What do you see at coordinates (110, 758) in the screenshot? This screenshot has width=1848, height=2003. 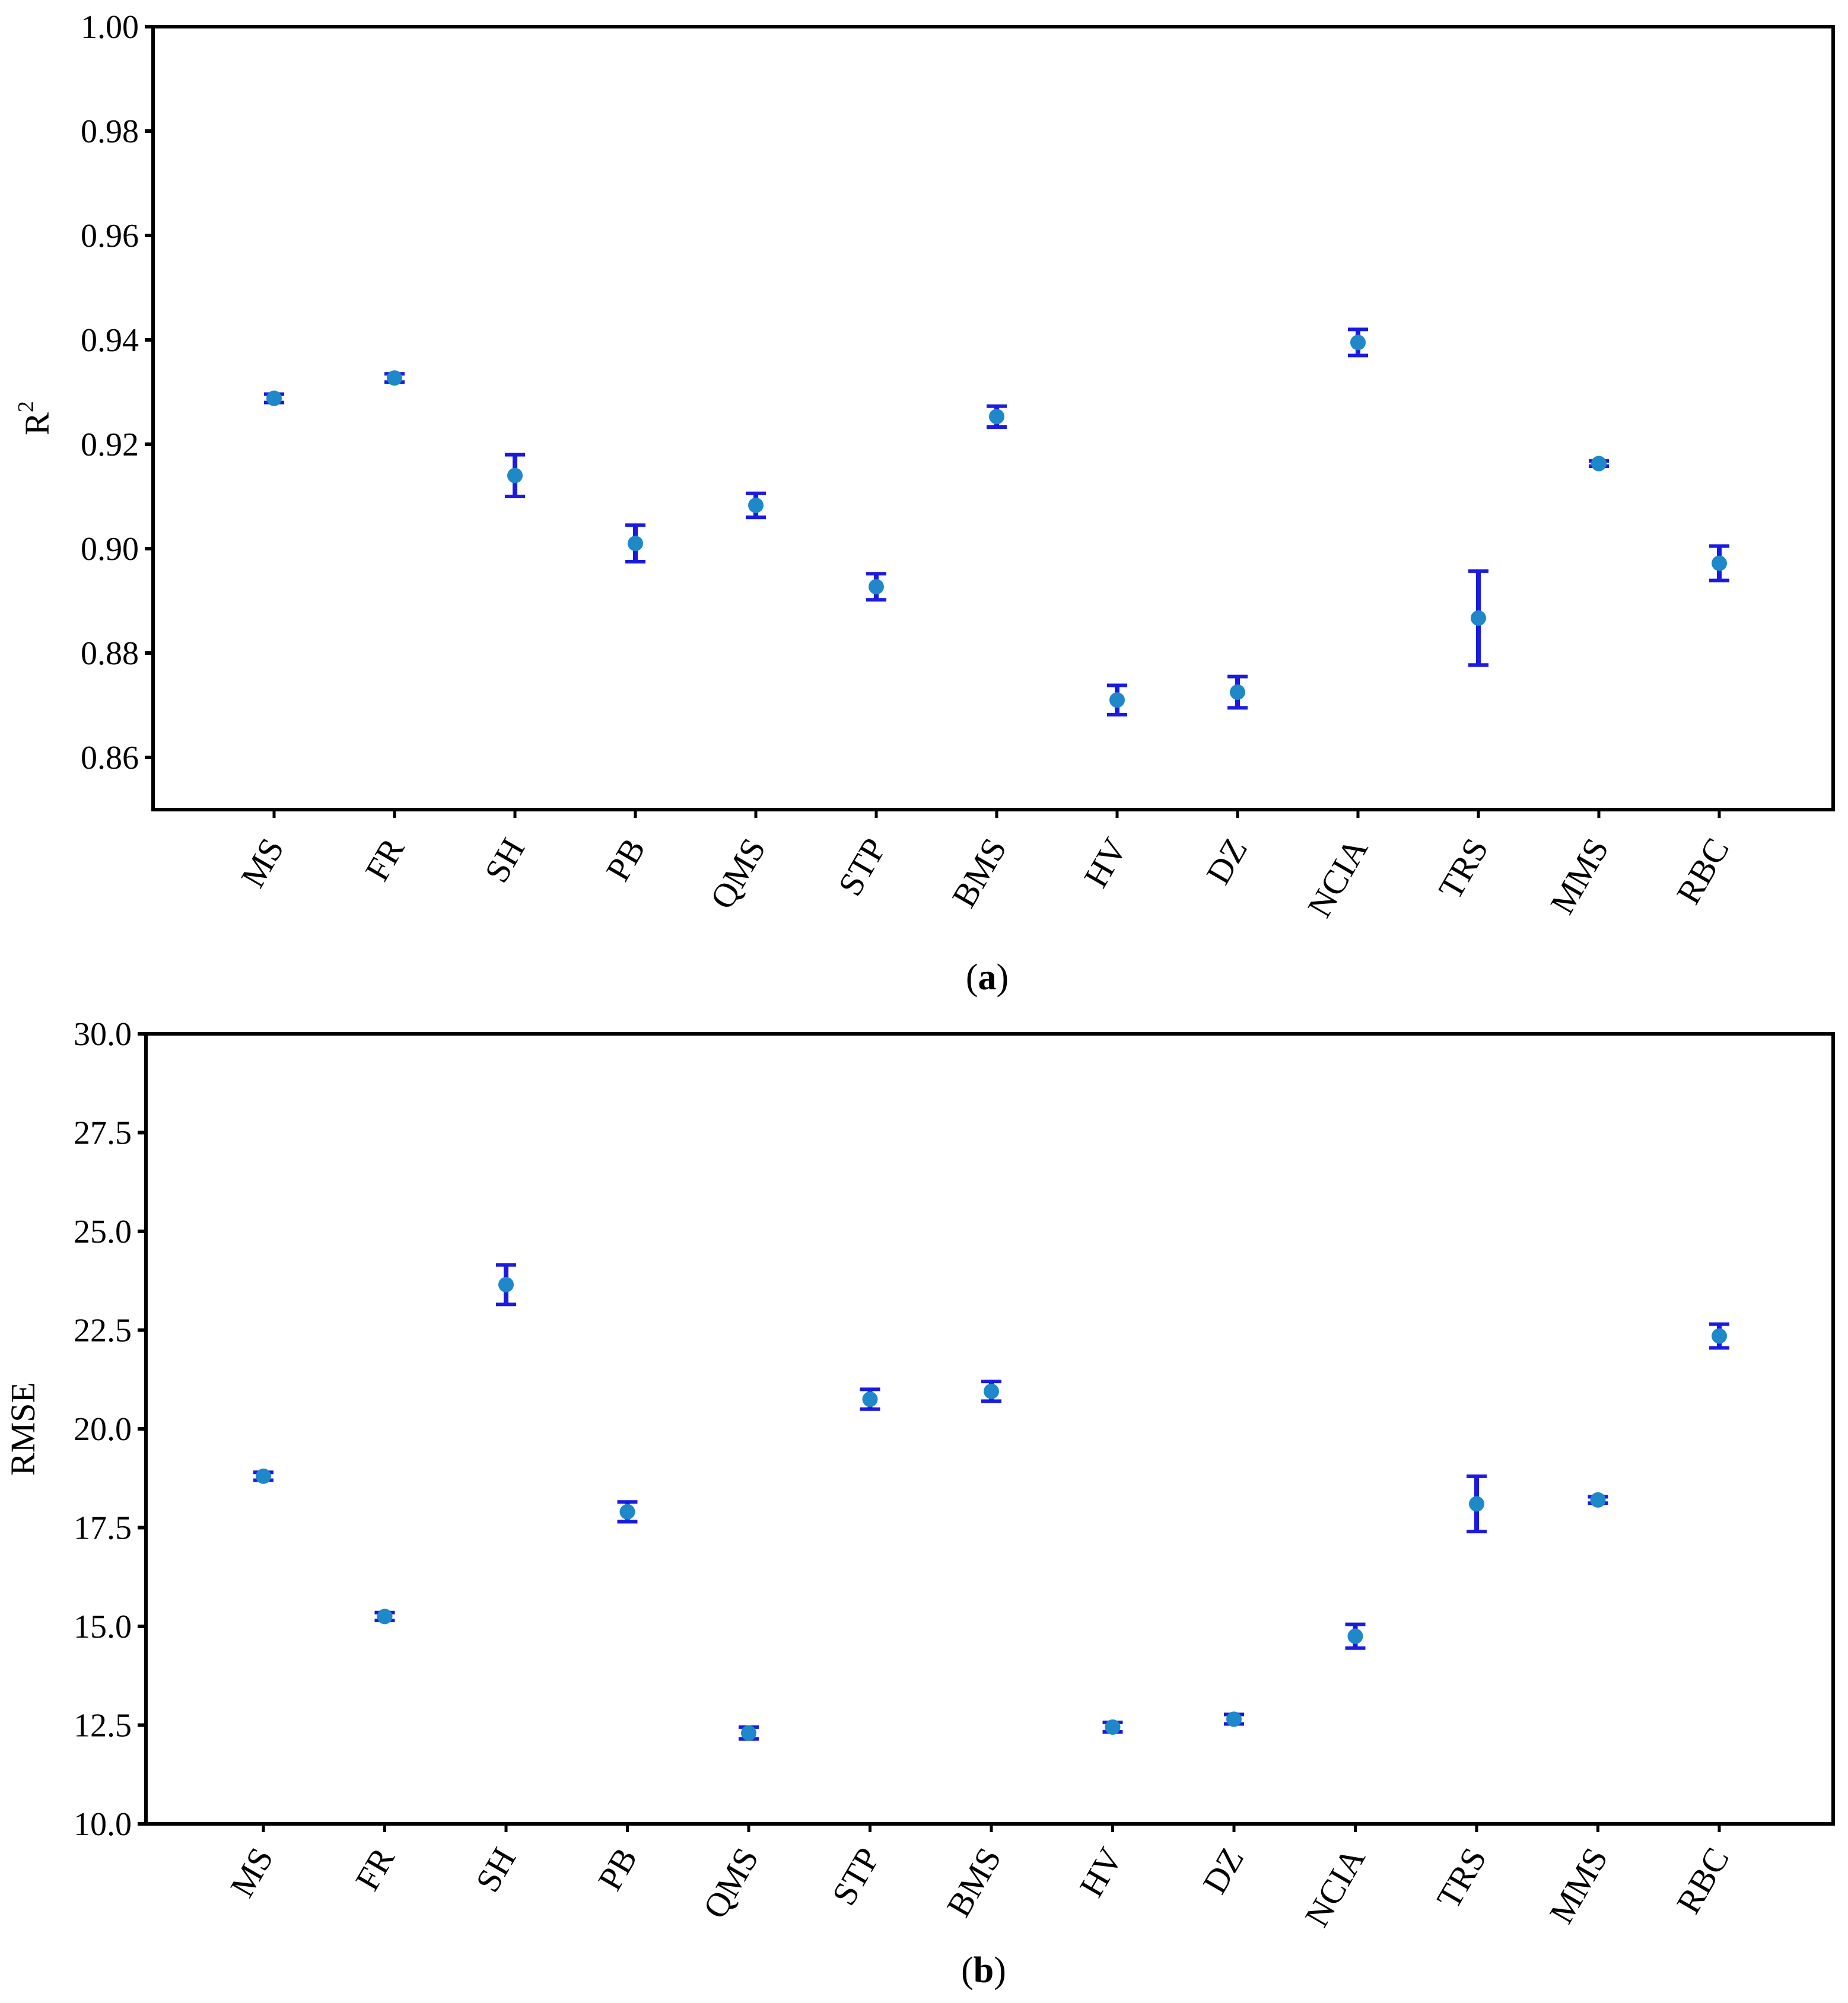 I see `y-tick-label: 0.86` at bounding box center [110, 758].